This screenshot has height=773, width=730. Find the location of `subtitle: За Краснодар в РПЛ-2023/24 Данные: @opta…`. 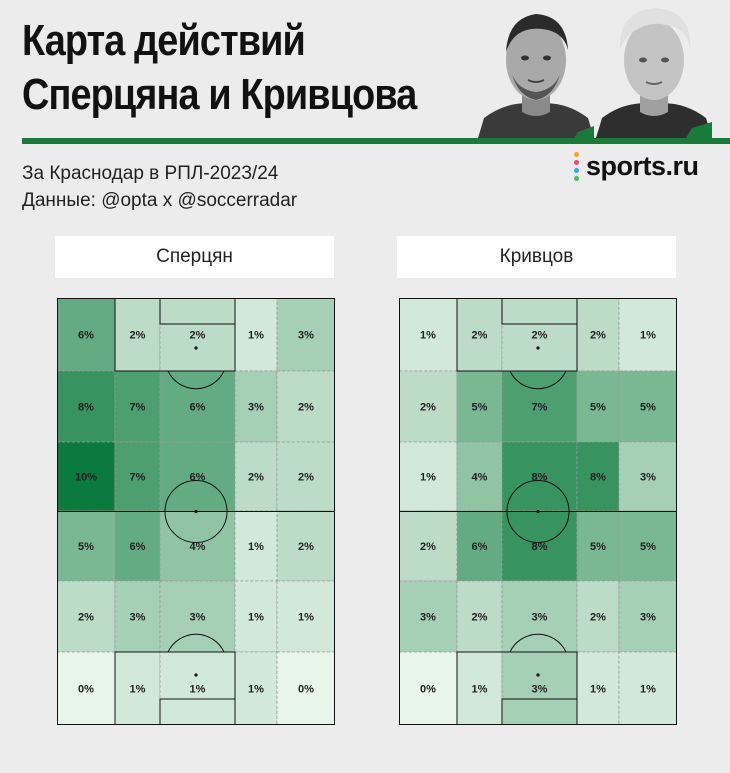

subtitle: За Краснодар в РПЛ-2023/24 Данные: @opta… is located at coordinates (159, 187).